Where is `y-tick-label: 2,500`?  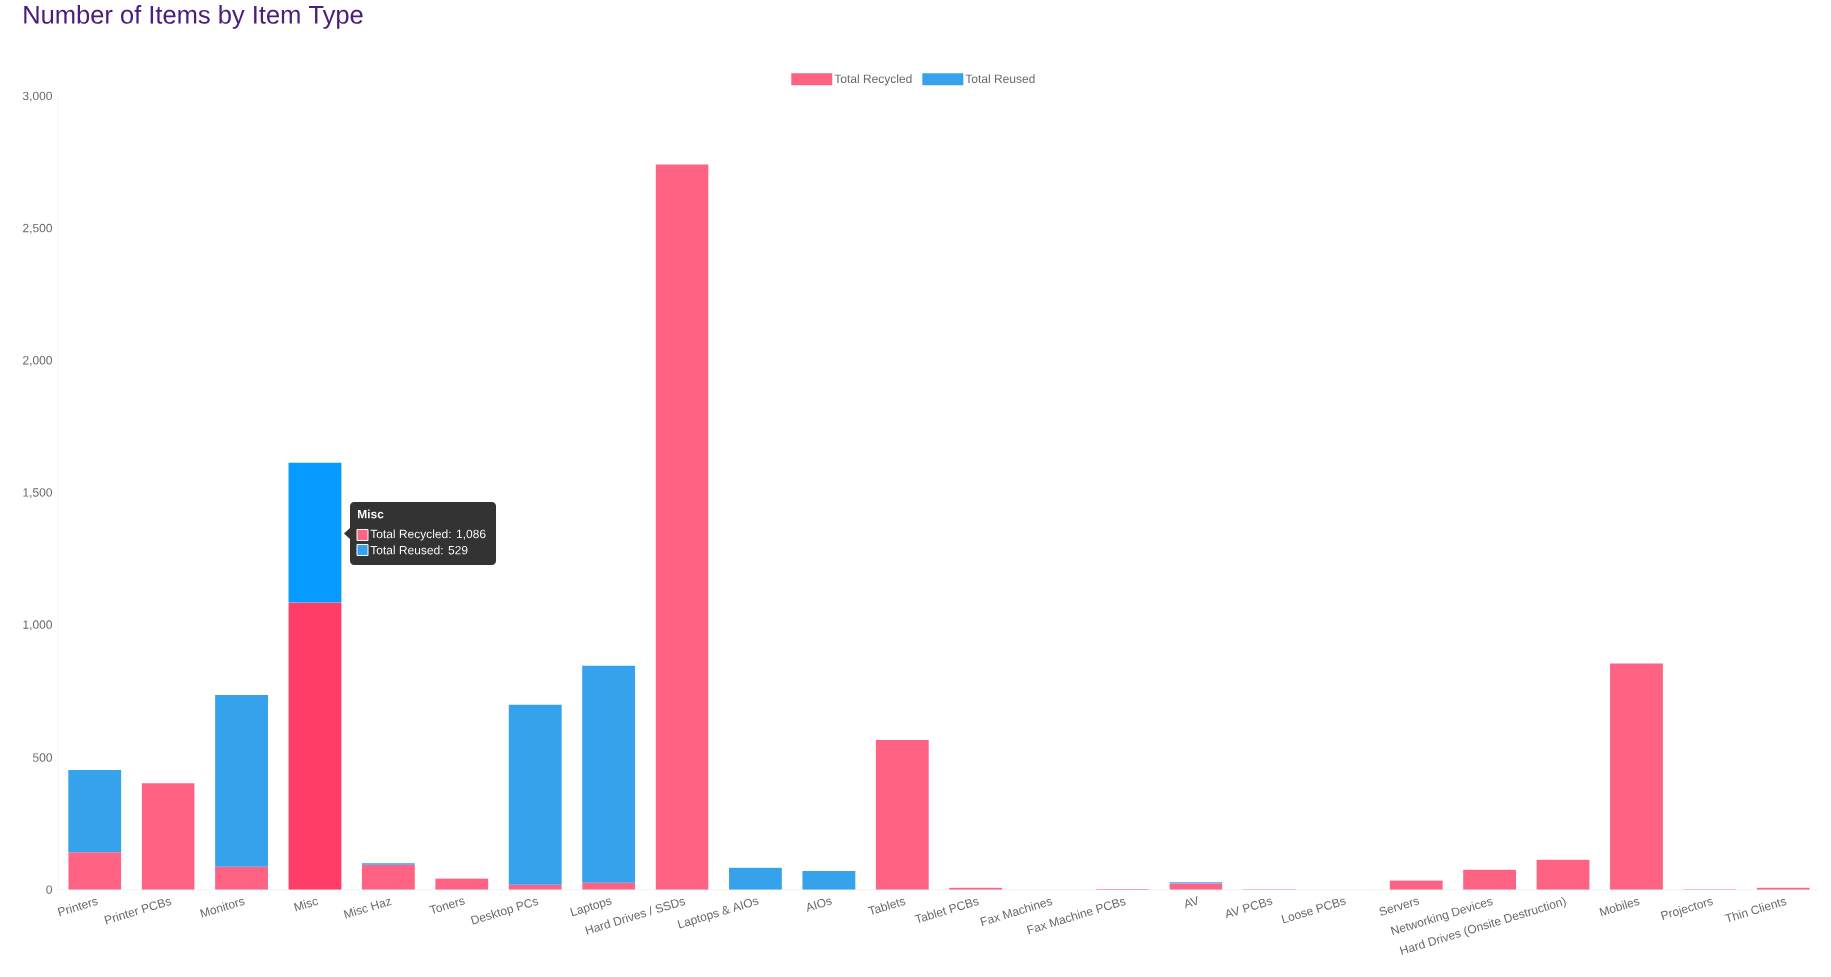
y-tick-label: 2,500 is located at coordinates (38, 228).